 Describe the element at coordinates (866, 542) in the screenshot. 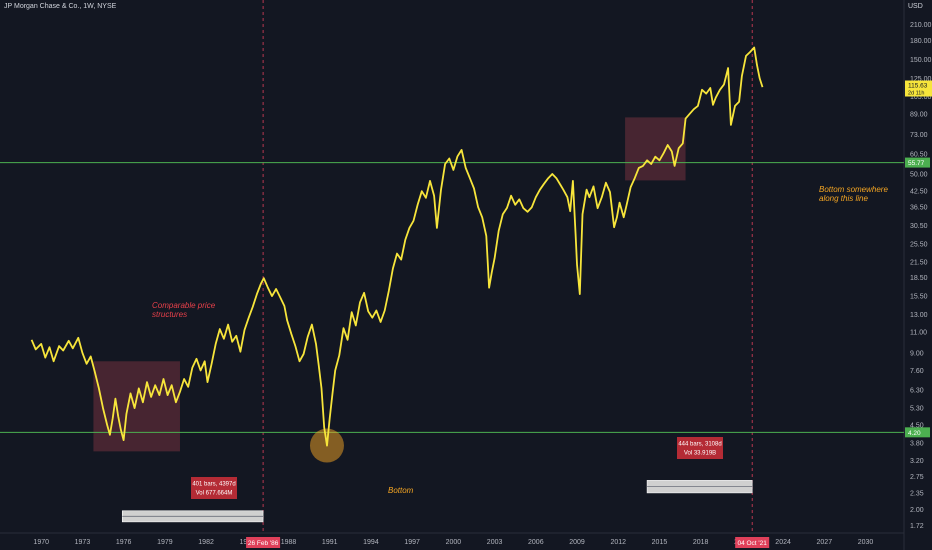

I see `x-tick-label: 2030` at that location.